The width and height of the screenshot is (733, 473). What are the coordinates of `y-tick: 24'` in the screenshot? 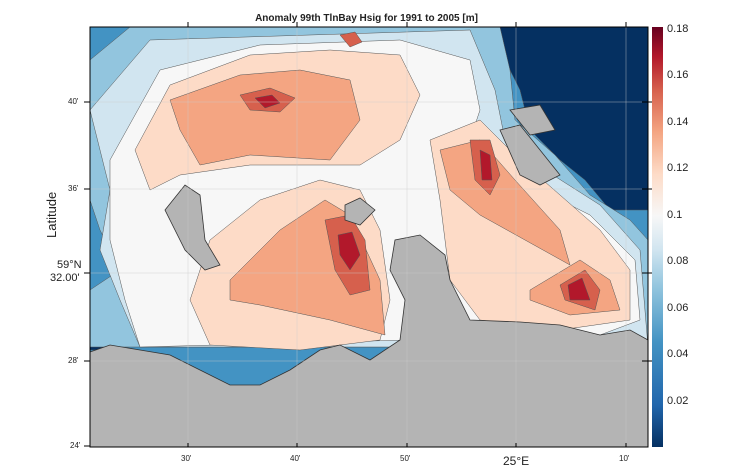 It's located at (75, 445).